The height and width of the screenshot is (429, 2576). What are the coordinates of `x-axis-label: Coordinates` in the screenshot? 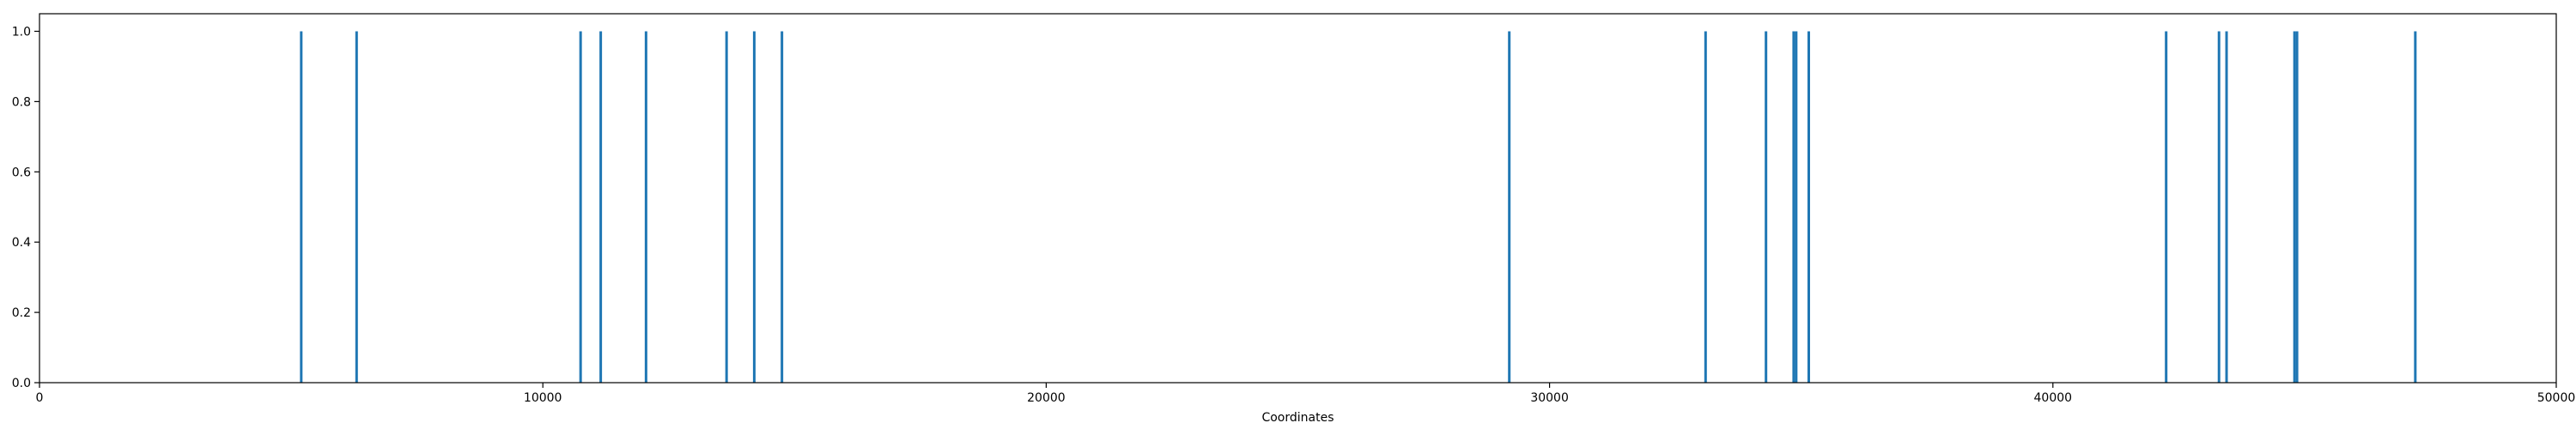 It's located at (1297, 418).